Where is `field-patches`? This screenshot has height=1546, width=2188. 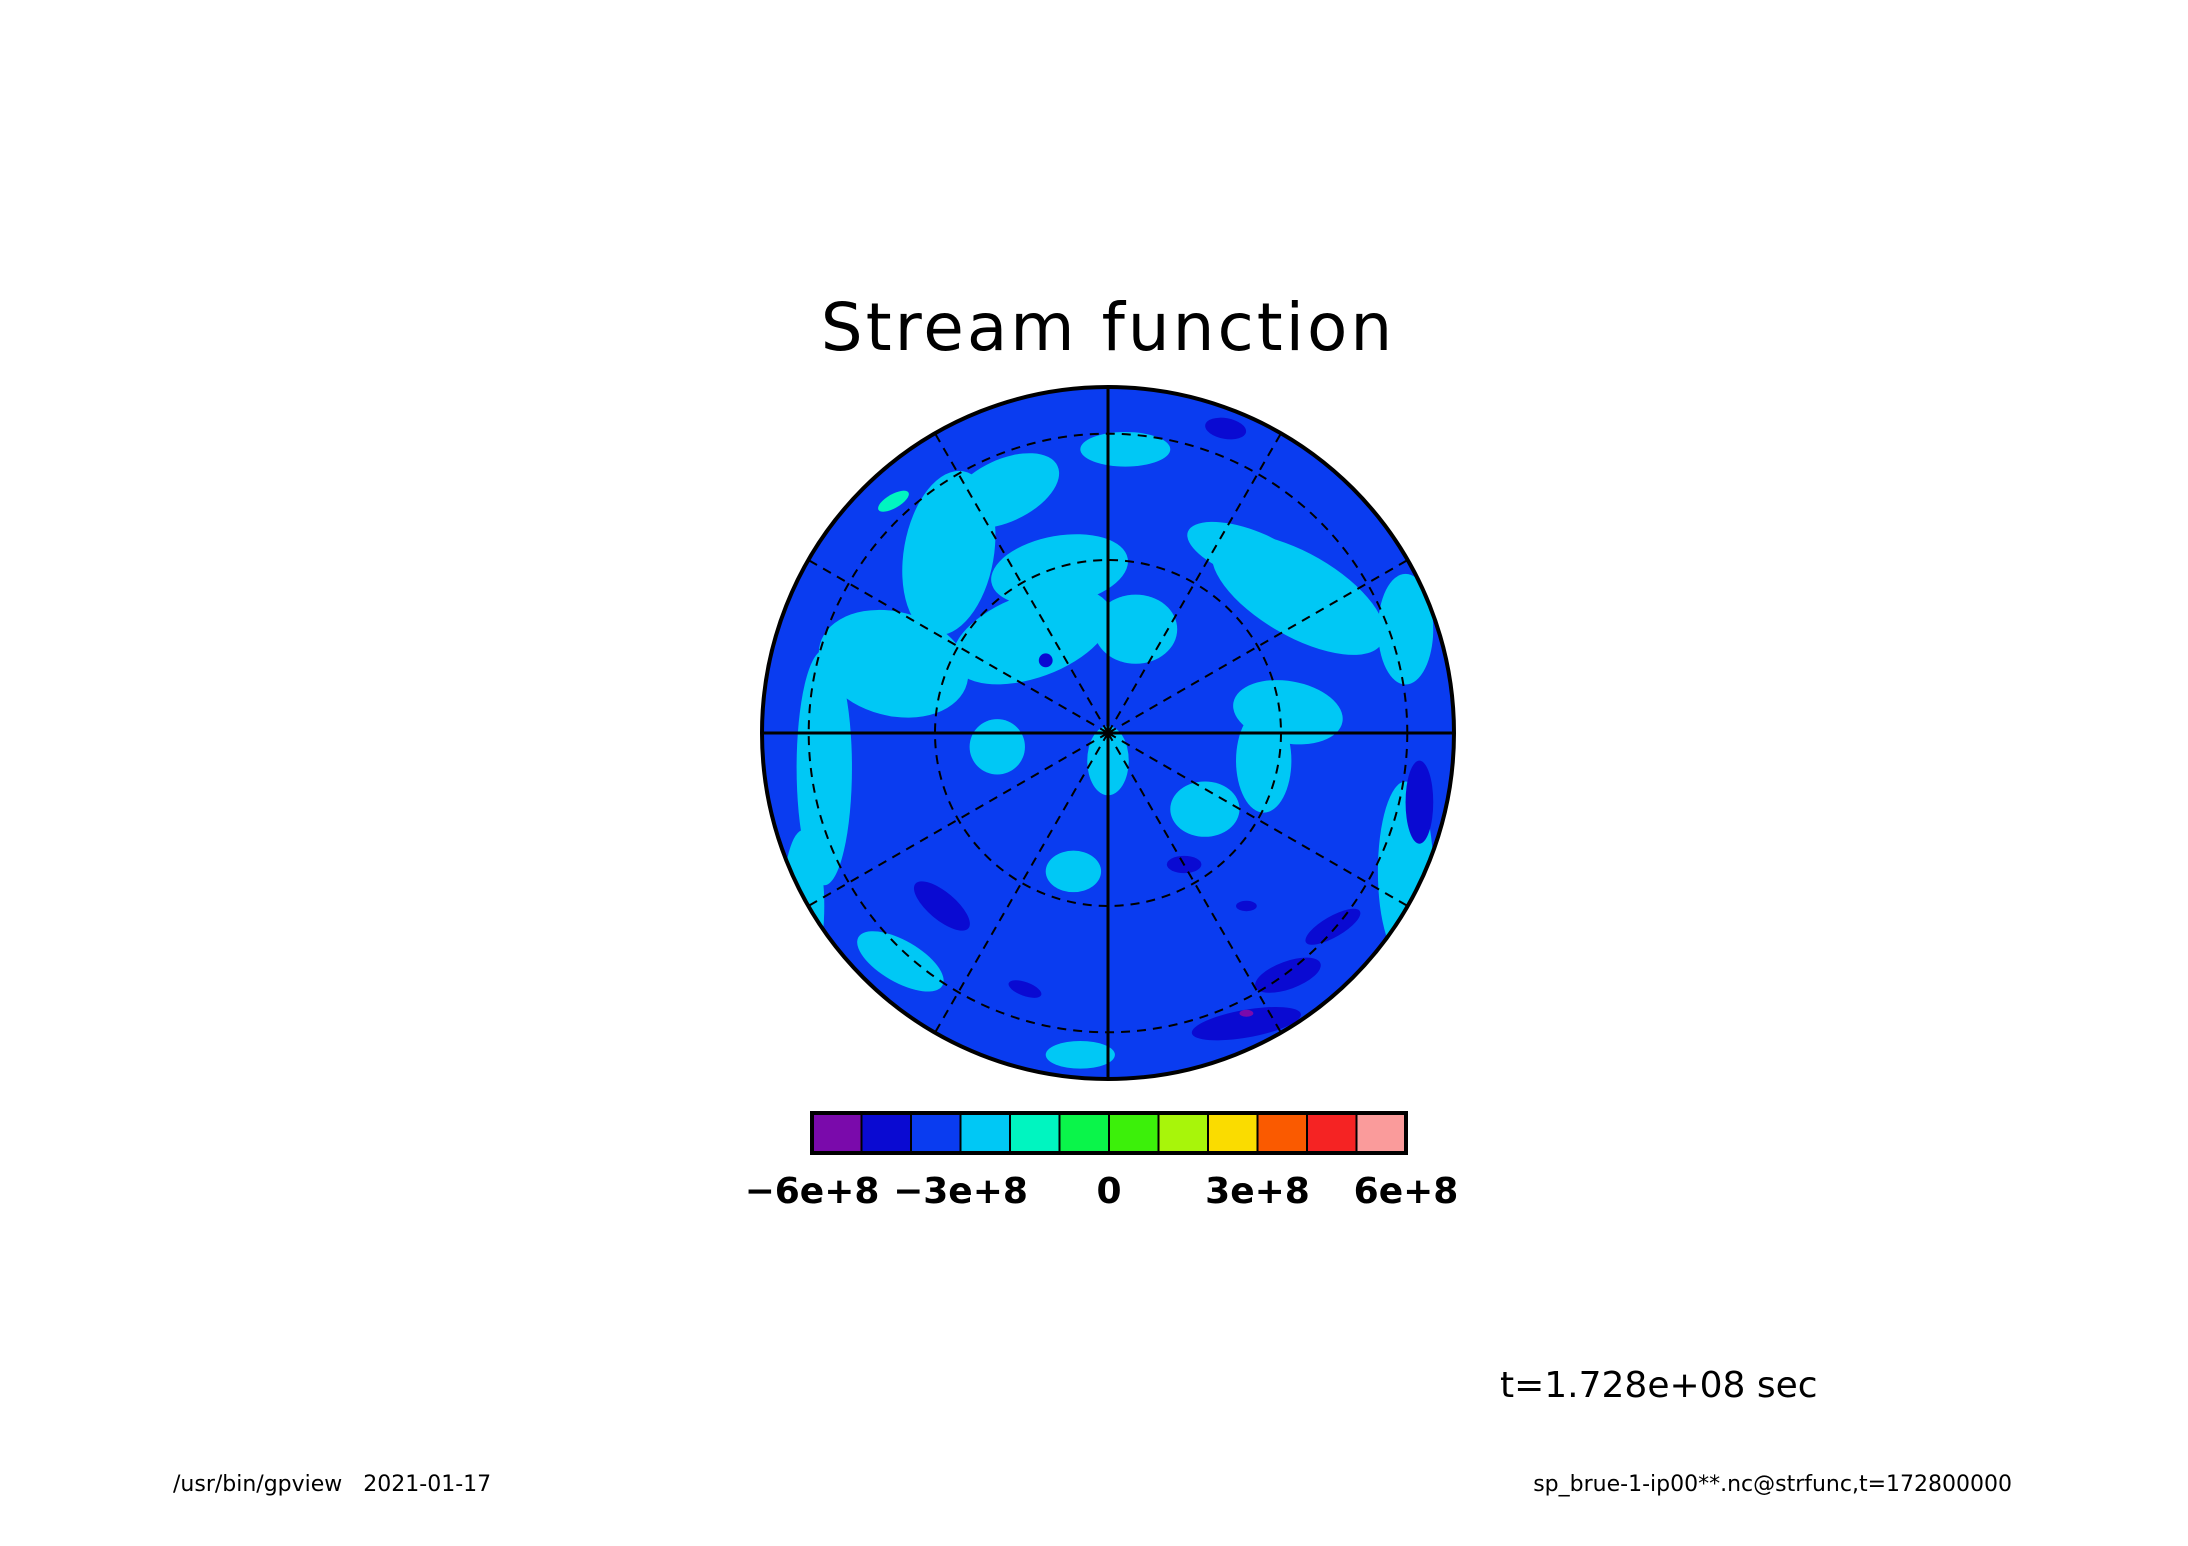 field-patches is located at coordinates (1108, 743).